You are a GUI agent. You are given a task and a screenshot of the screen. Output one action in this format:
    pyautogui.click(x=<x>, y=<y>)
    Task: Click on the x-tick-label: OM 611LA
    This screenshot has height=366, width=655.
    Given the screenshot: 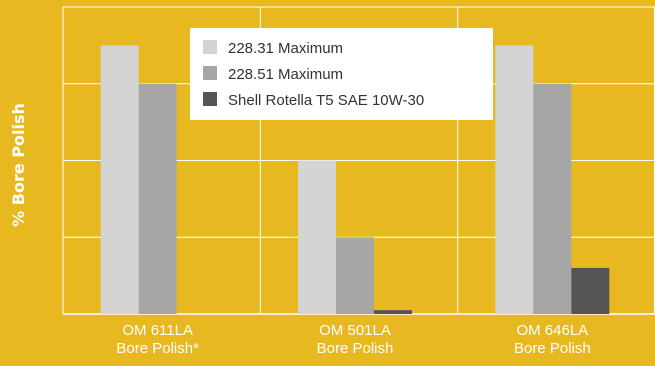 What is the action you would take?
    pyautogui.click(x=157, y=330)
    